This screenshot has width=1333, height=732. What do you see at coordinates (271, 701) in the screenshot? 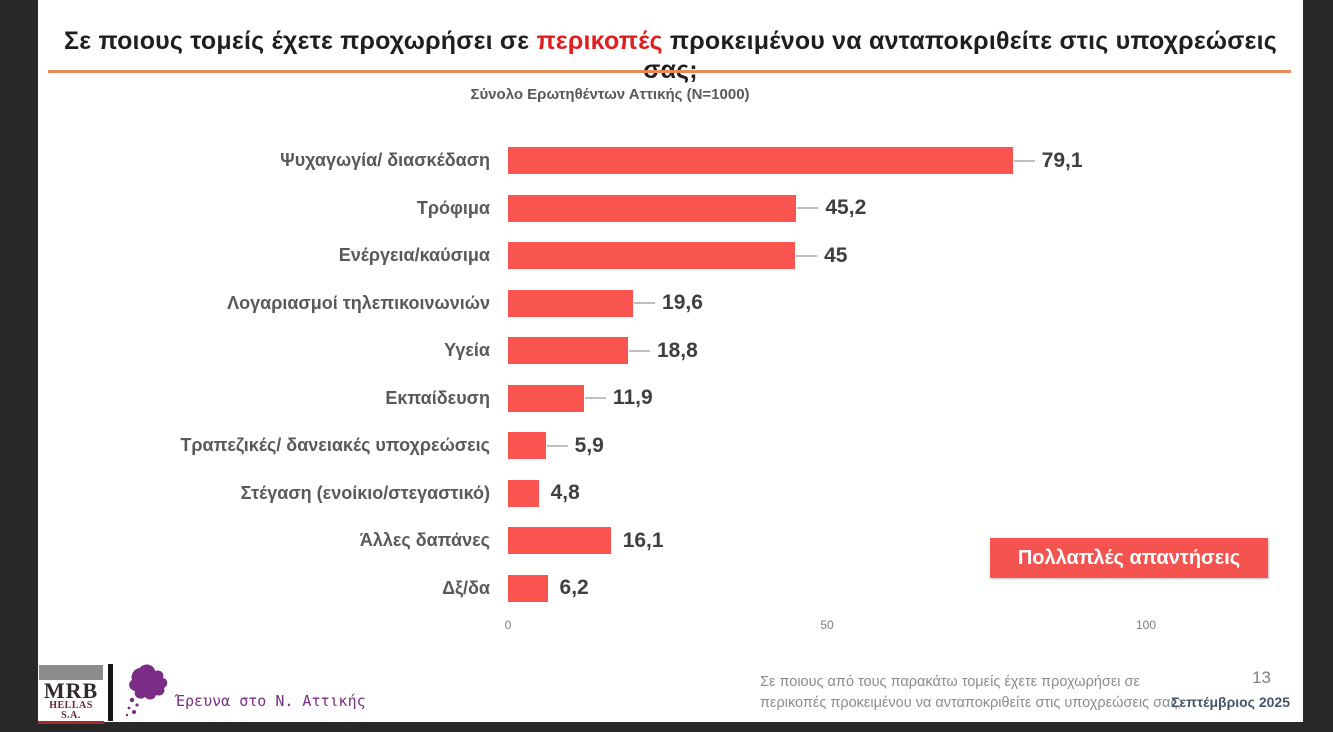
I see `brand-text: Έρευνα στο Ν. Αττικής` at bounding box center [271, 701].